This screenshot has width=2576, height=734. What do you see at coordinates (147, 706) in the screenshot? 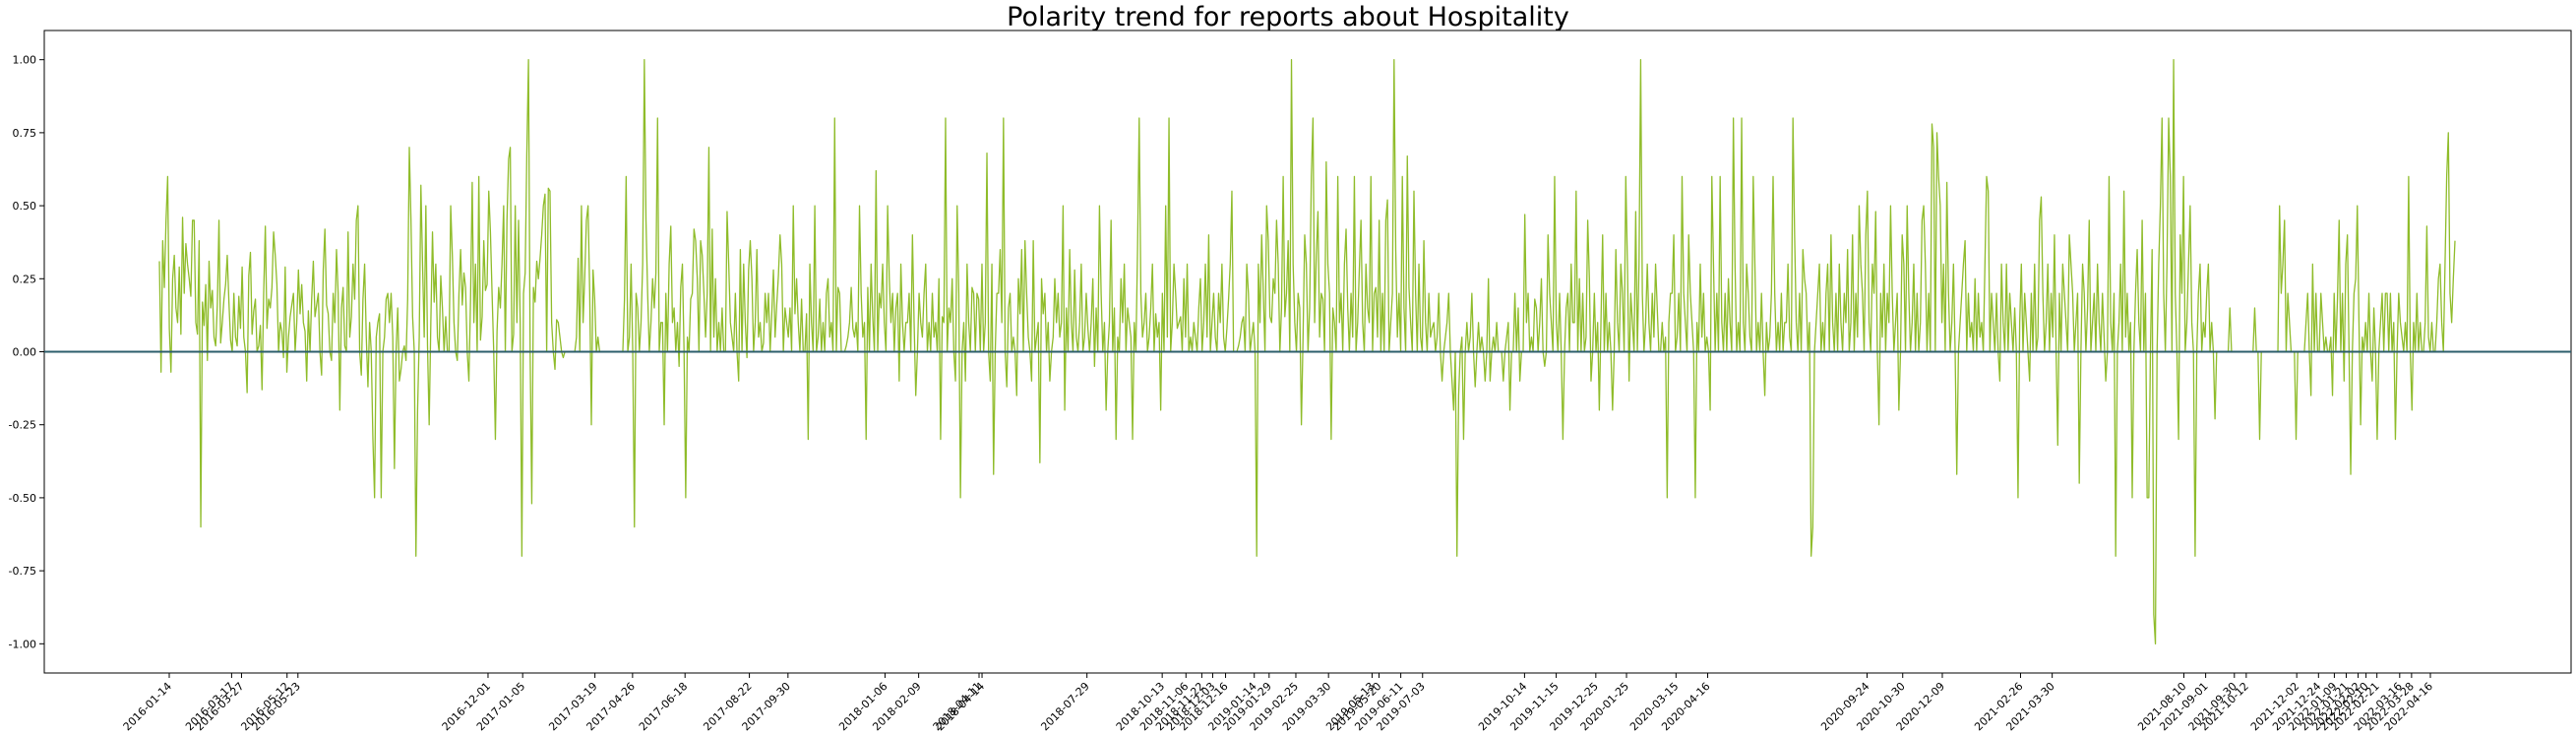
I see `x-tick-label: 2016-01-14` at bounding box center [147, 706].